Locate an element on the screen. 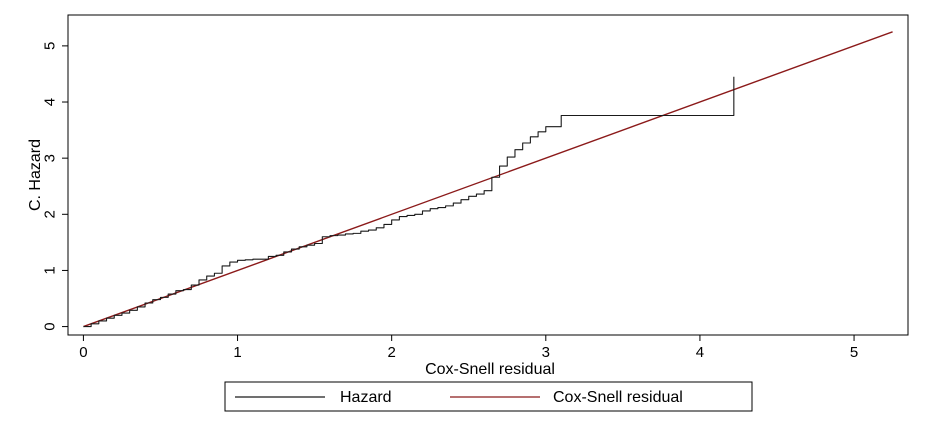 This screenshot has height=438, width=935. y-tick-label: 2 is located at coordinates (50, 214).